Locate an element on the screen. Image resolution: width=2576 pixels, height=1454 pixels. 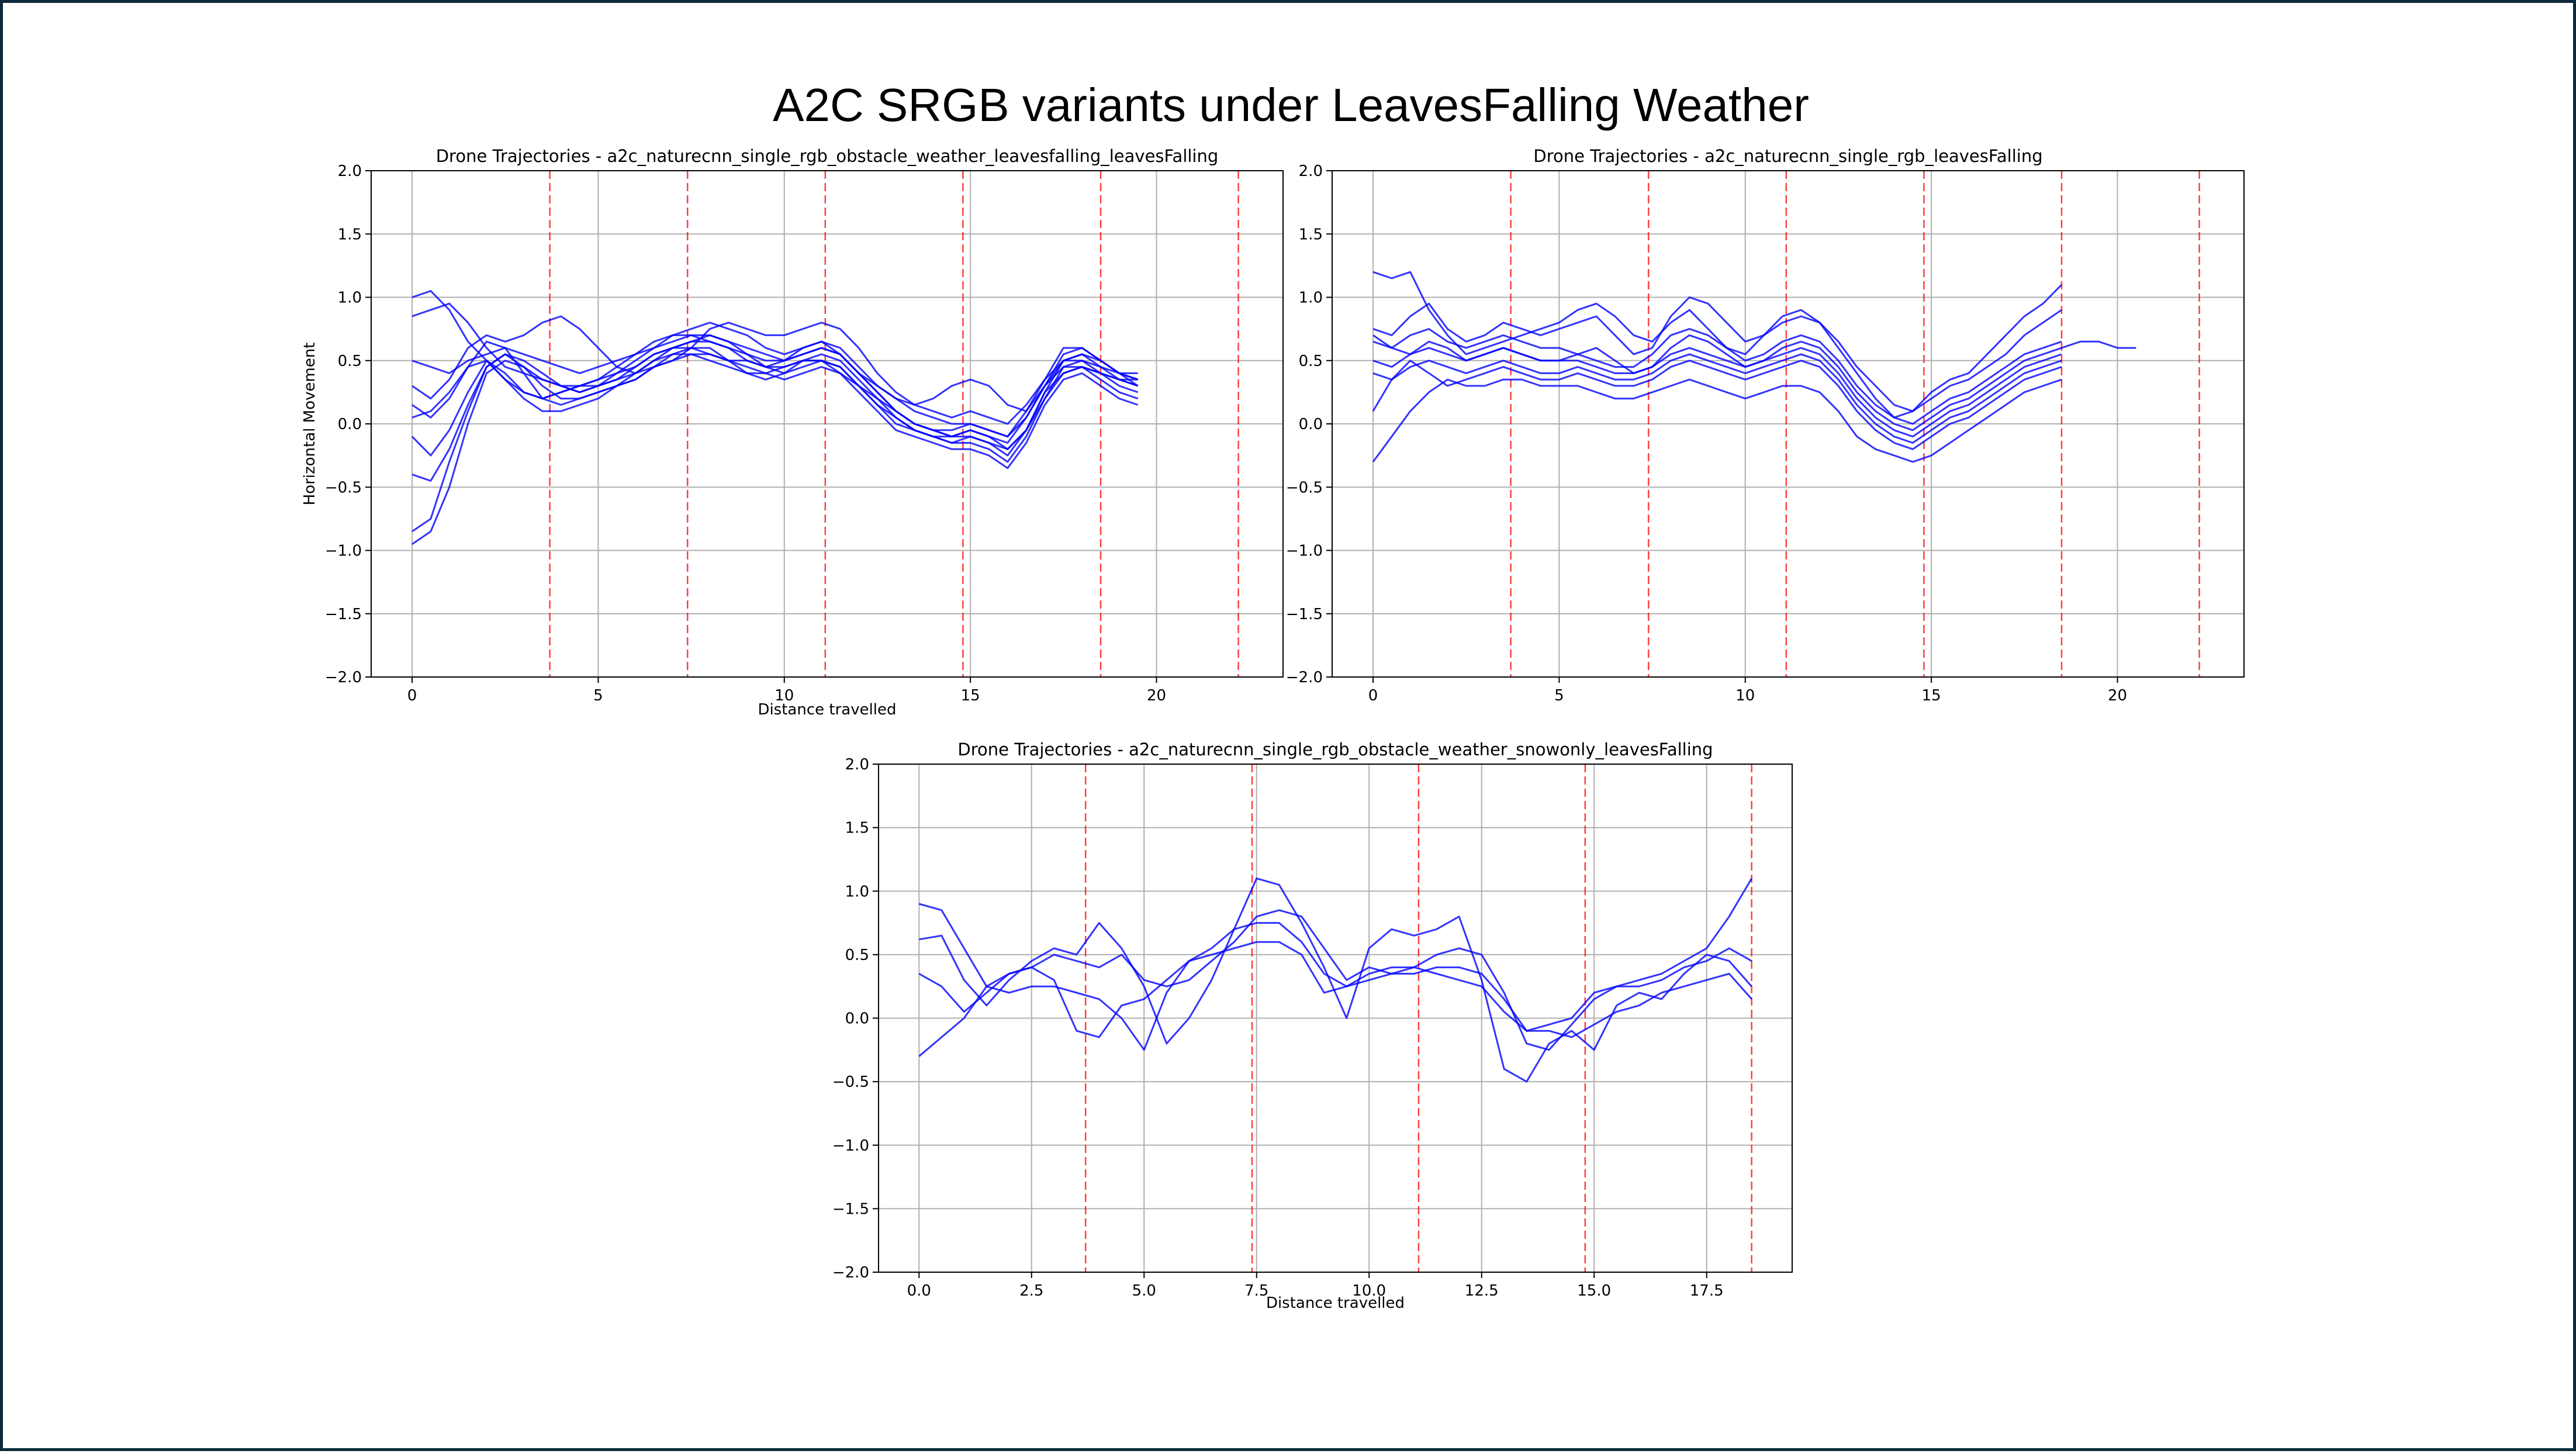
x-tick-label: 0.0 is located at coordinates (919, 1291).